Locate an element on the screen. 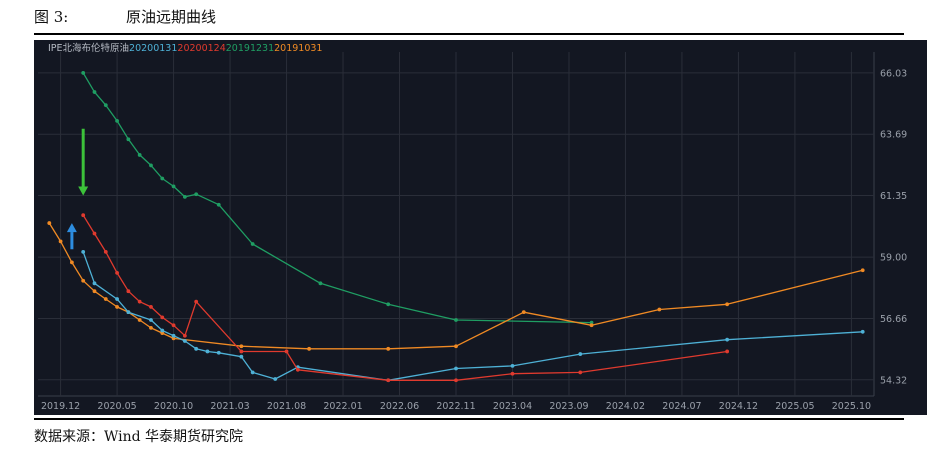 This screenshot has width=937, height=459. figure-label: 图 3: is located at coordinates (51, 17).